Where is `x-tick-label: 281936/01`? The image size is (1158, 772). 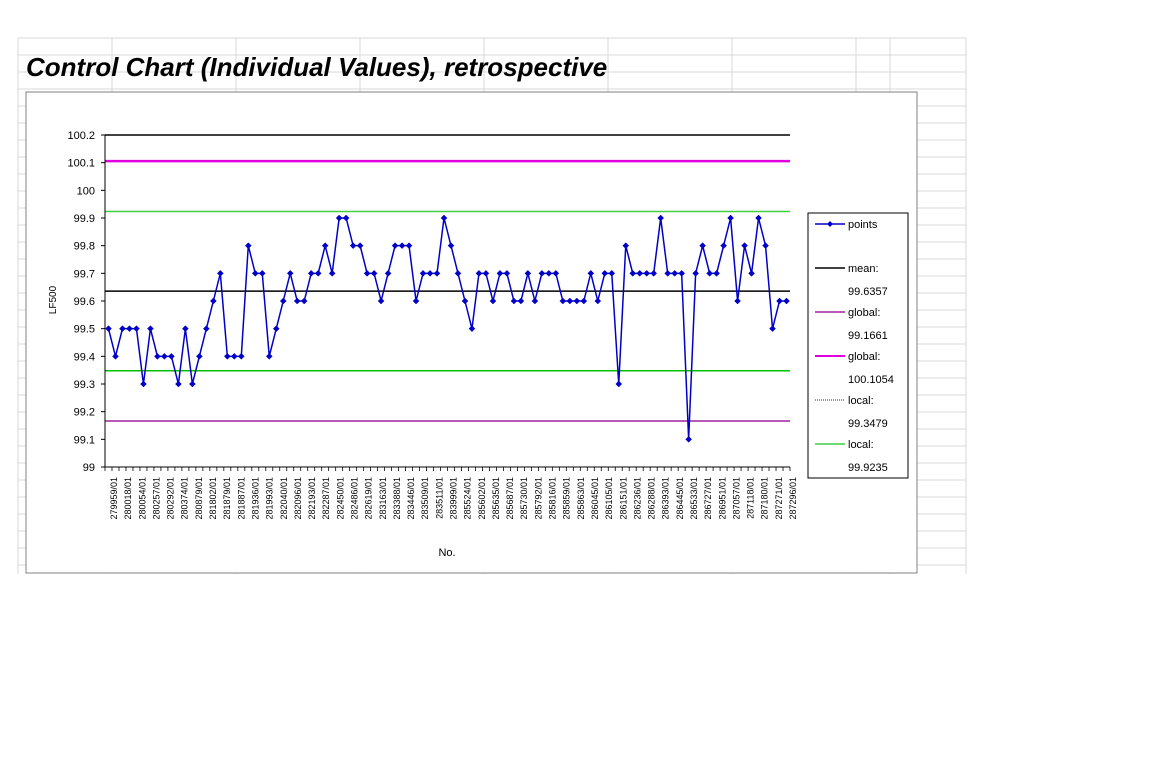 x-tick-label: 281936/01 is located at coordinates (255, 498).